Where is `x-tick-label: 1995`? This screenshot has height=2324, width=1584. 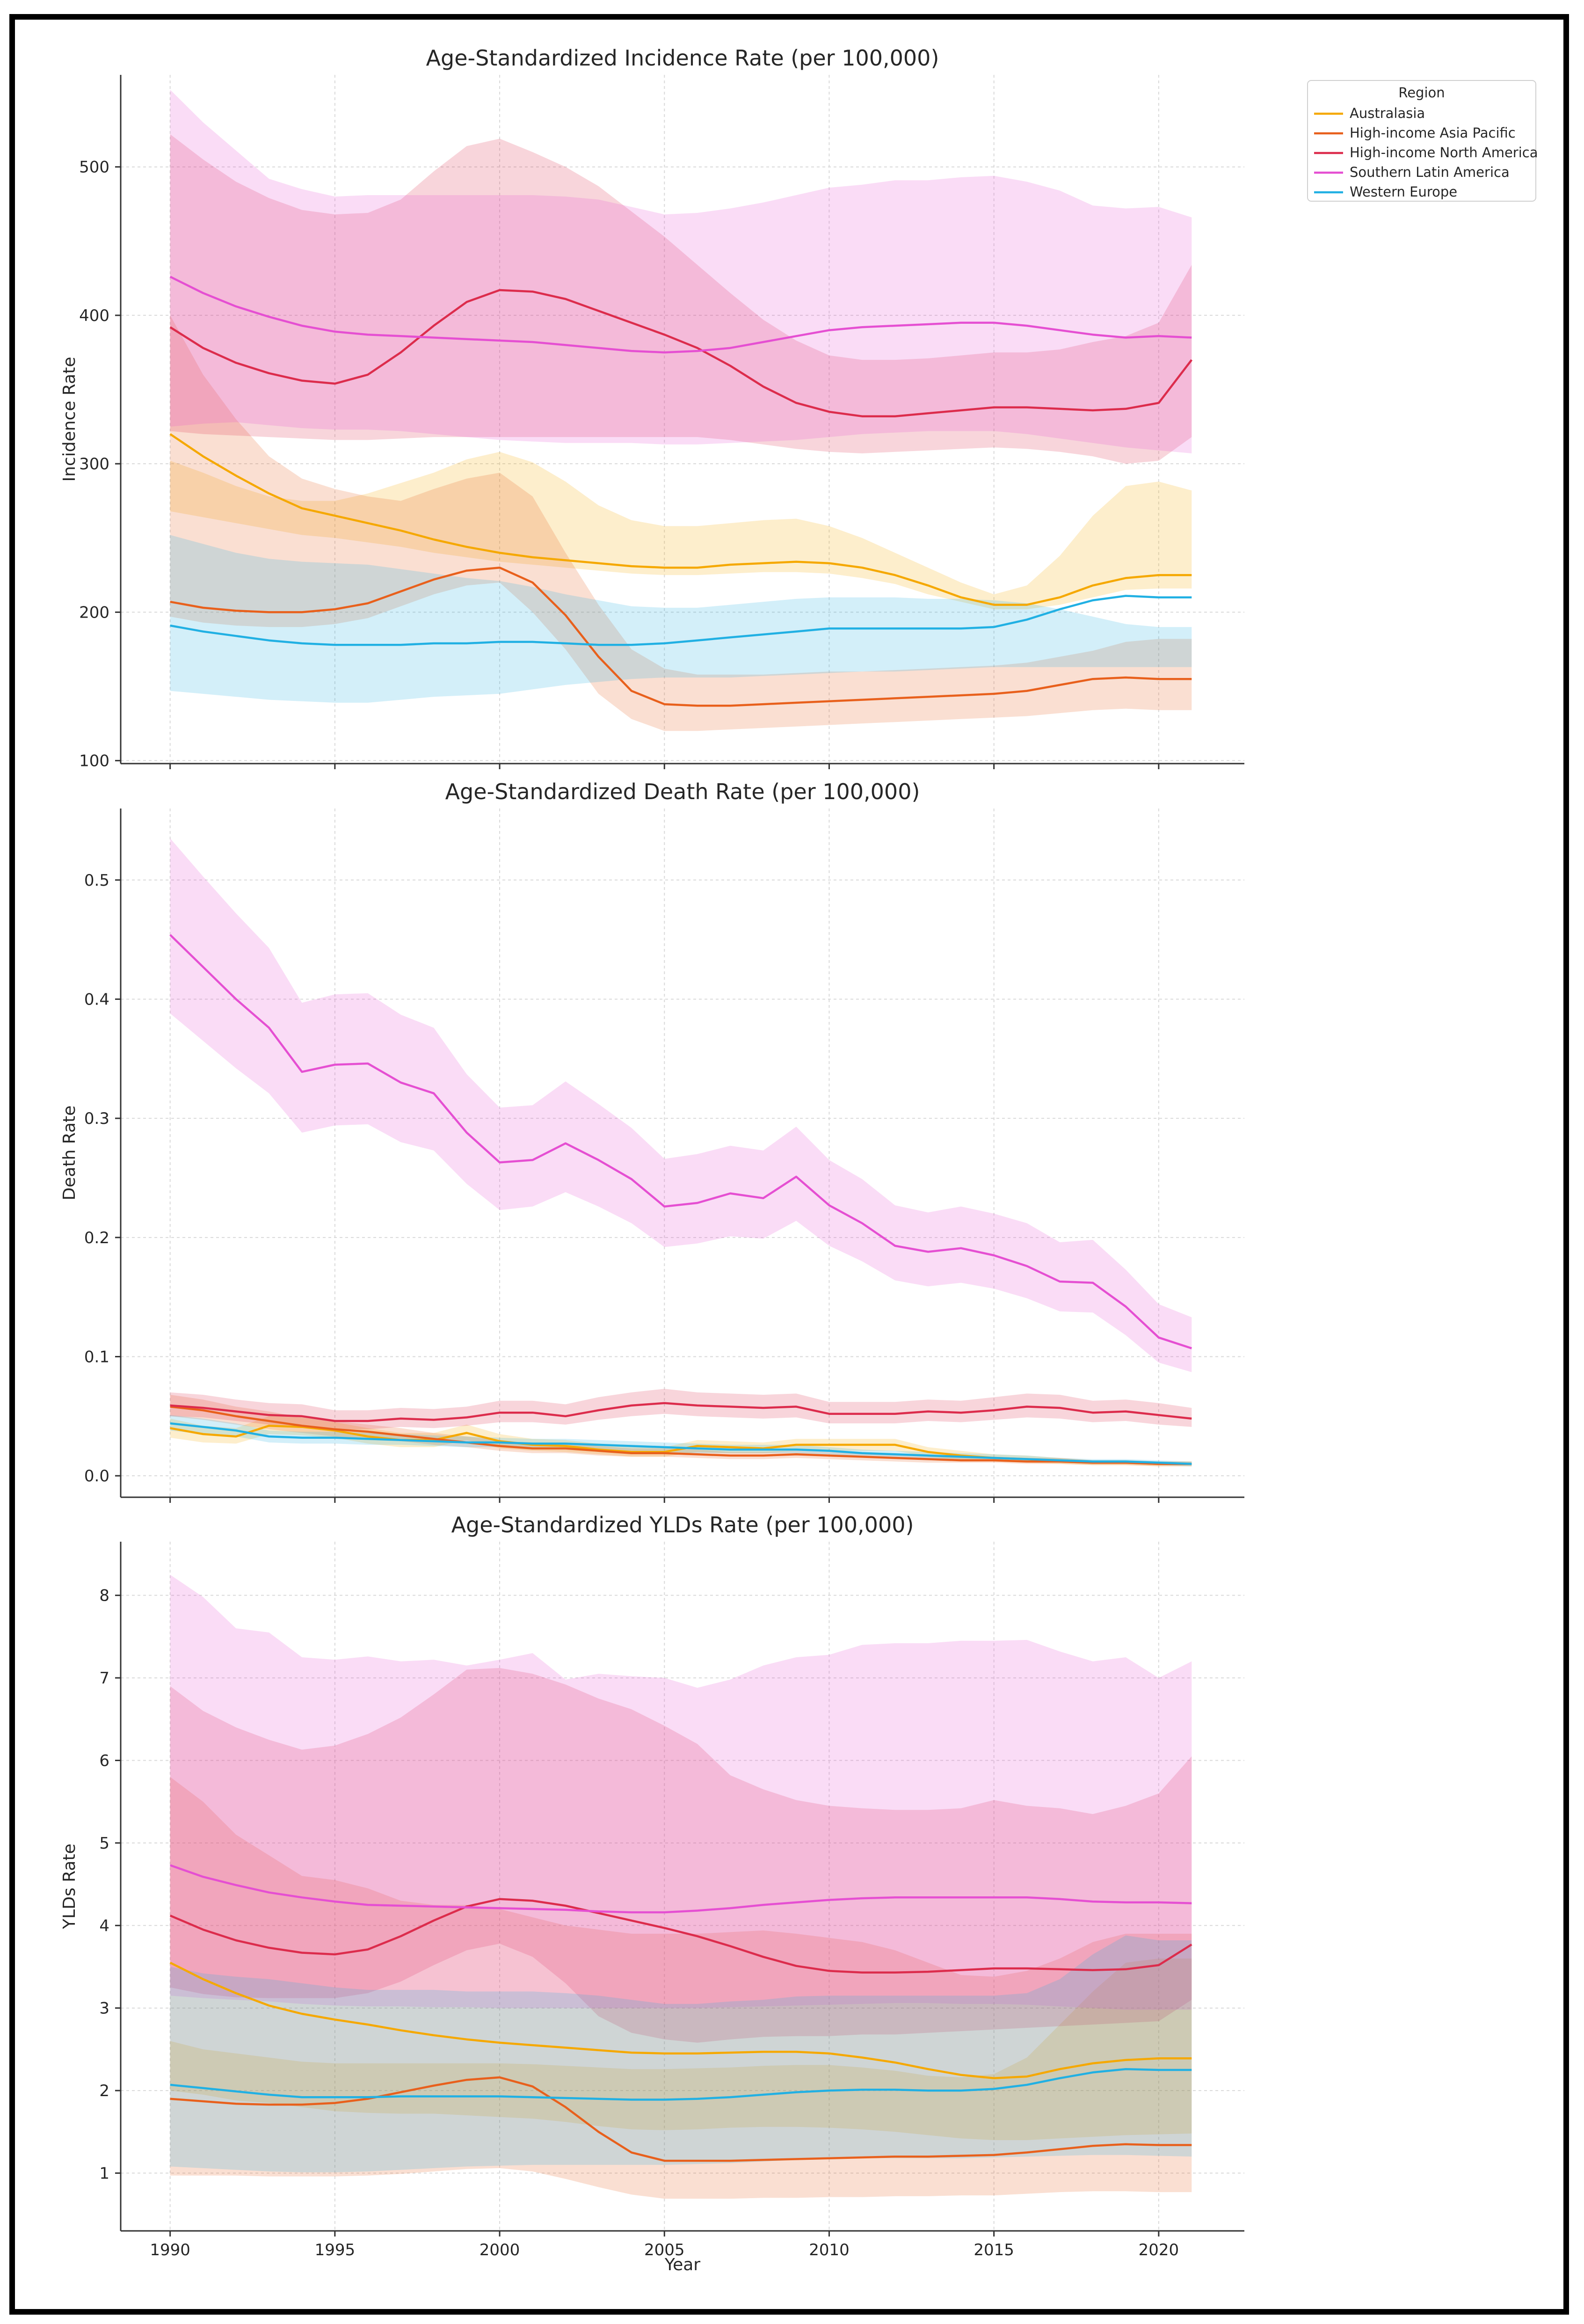
x-tick-label: 1995 is located at coordinates (335, 2250).